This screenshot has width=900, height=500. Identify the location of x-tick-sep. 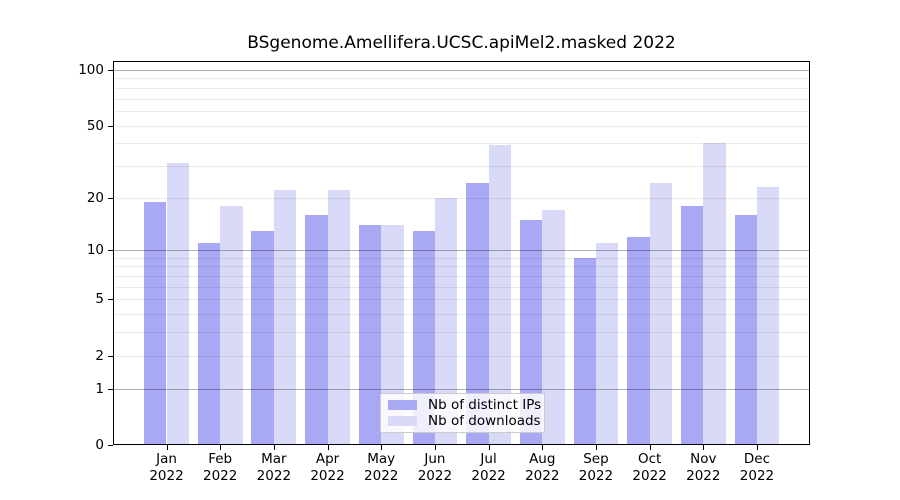
(596, 447).